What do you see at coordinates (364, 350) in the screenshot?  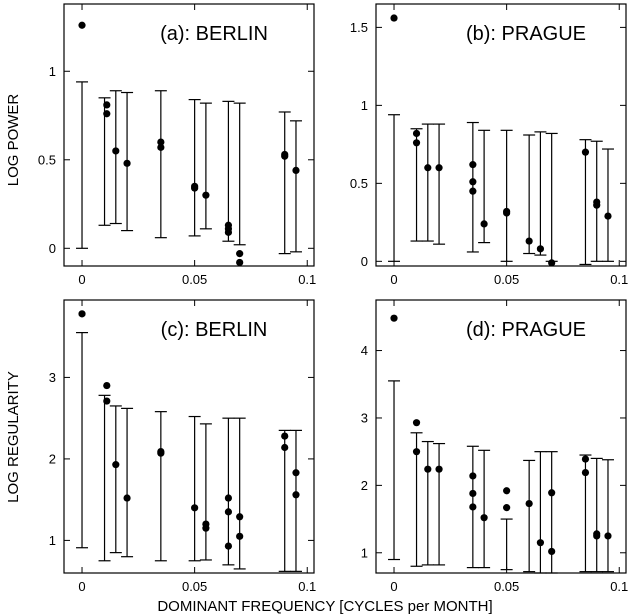 I see `y-tick-label: 4` at bounding box center [364, 350].